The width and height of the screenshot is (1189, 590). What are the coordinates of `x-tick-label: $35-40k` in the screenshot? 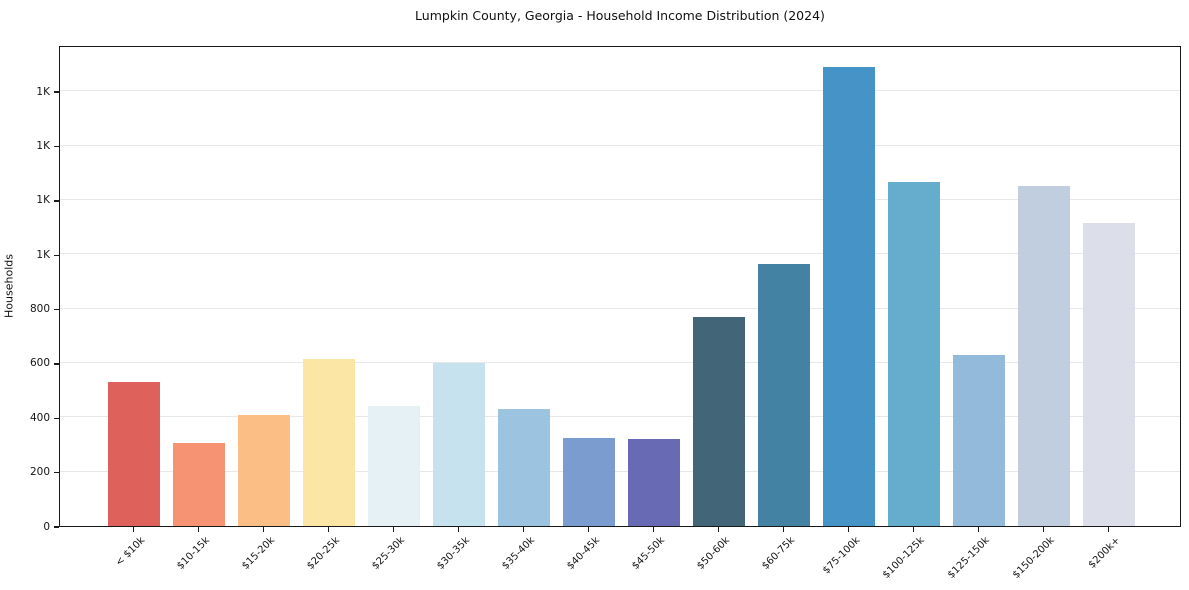 It's located at (519, 553).